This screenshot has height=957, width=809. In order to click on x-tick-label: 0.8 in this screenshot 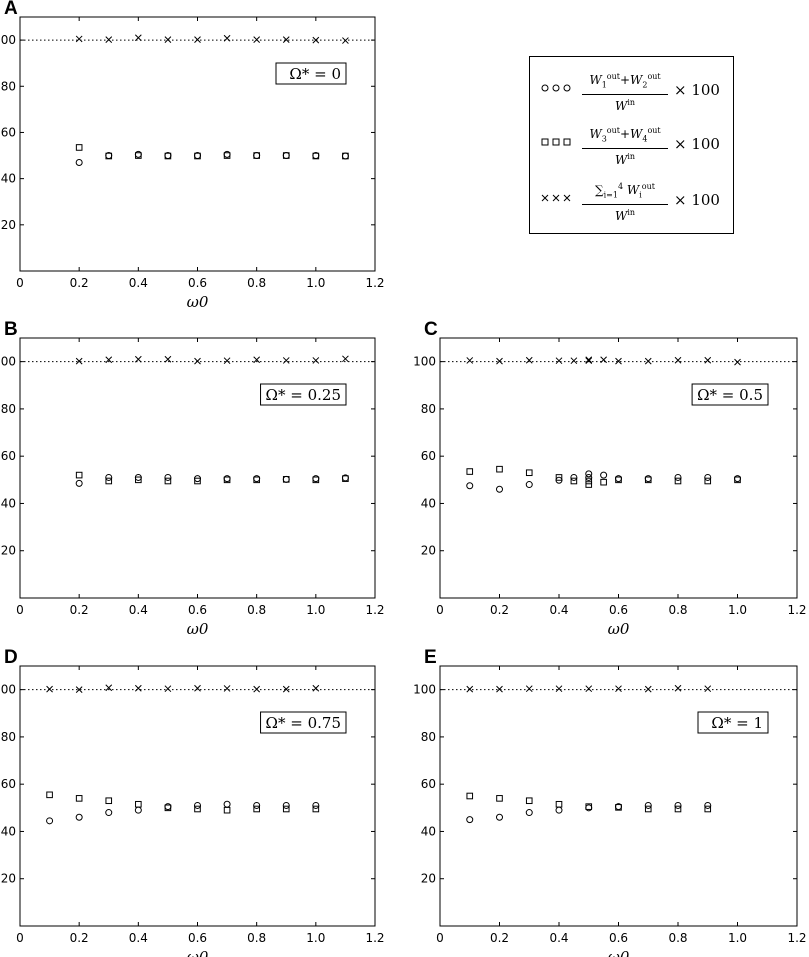, I will do `click(256, 938)`.